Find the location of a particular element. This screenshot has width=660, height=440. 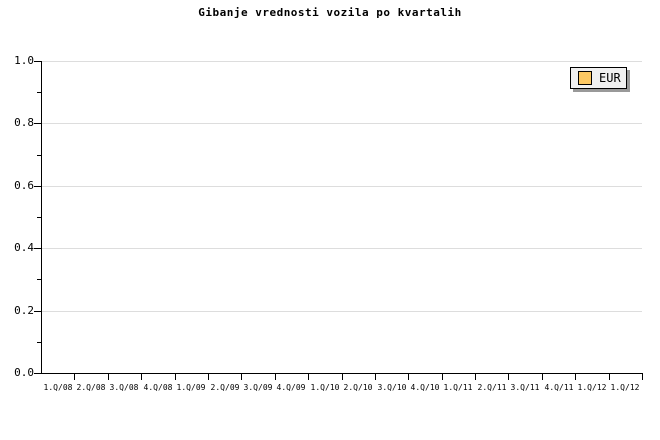

x-axis-label: 4.Q/10 is located at coordinates (425, 387).